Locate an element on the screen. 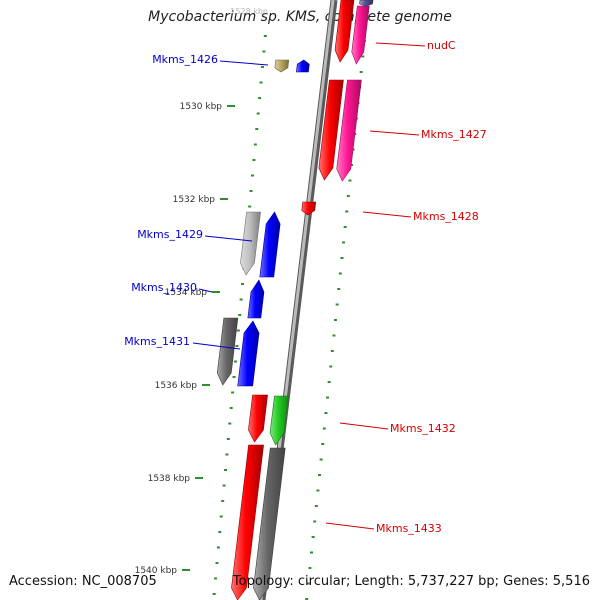  scale-label: 1536 kbp is located at coordinates (176, 386).